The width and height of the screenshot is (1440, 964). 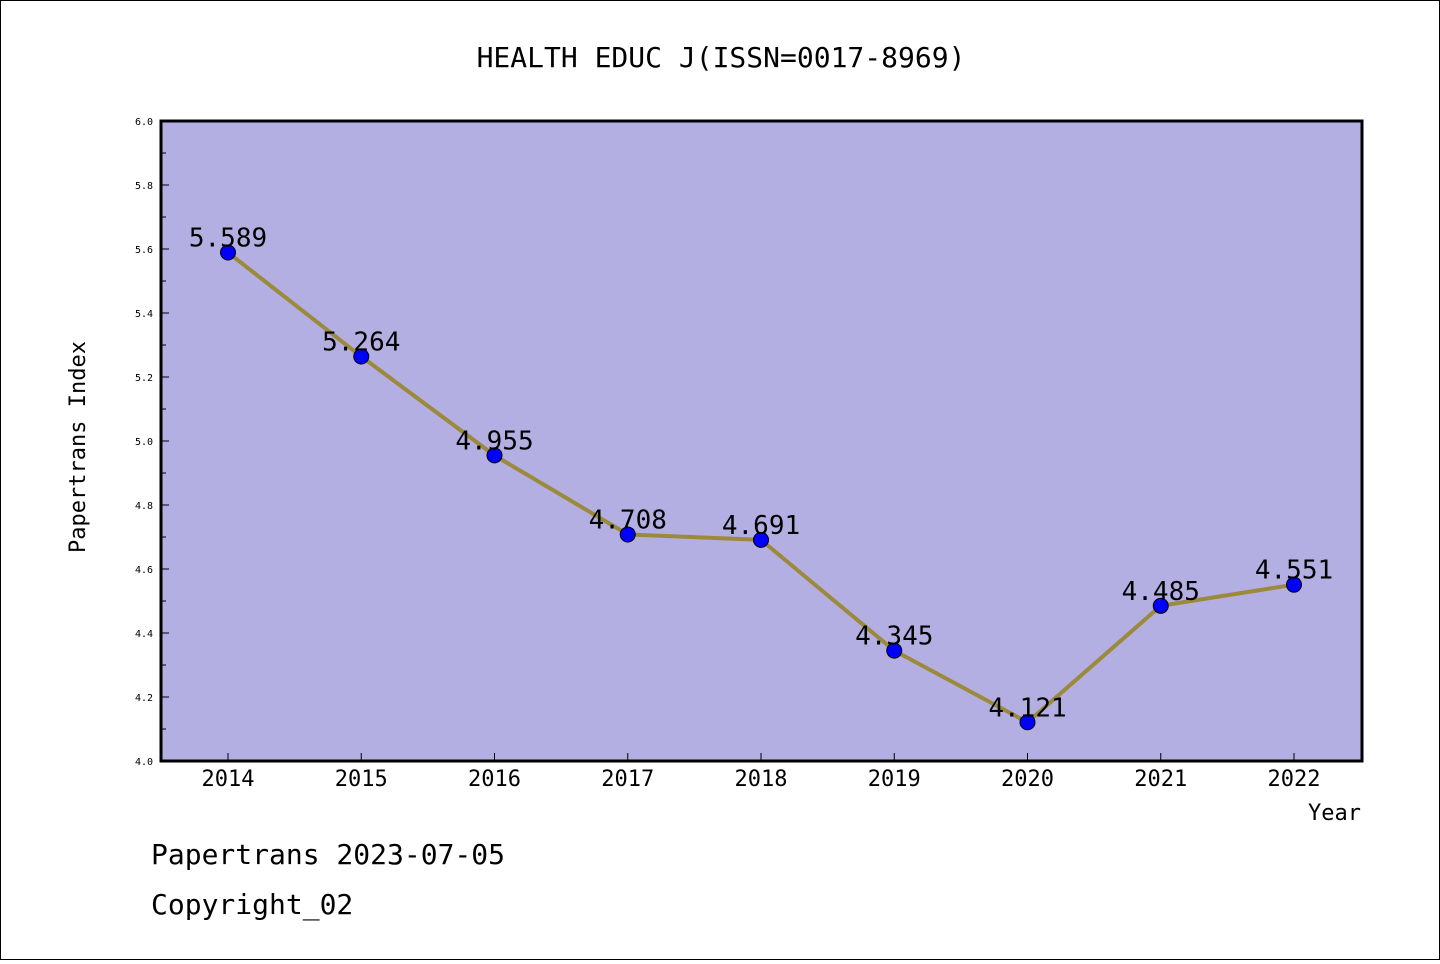 What do you see at coordinates (1161, 592) in the screenshot?
I see `data-label: 4.485` at bounding box center [1161, 592].